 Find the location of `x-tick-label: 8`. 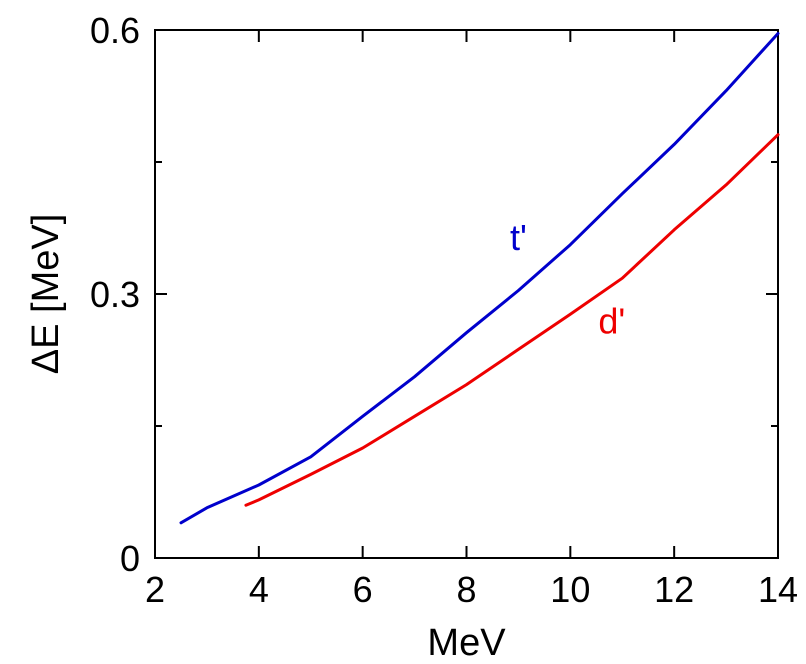

x-tick-label: 8 is located at coordinates (466, 589).